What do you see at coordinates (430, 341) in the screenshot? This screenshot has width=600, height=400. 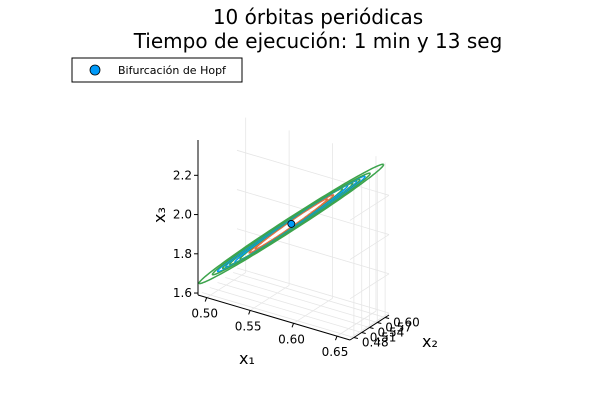 I see `y-axis-label: x₂` at bounding box center [430, 341].